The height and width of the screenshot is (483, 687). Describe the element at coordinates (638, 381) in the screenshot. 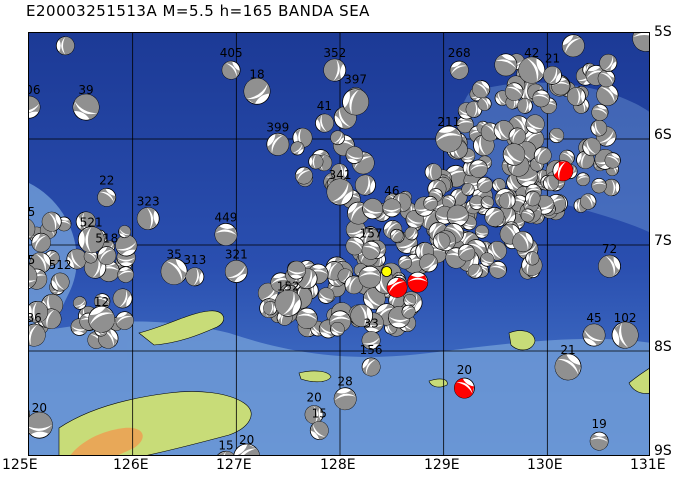

I see `tanimbar-island` at that location.